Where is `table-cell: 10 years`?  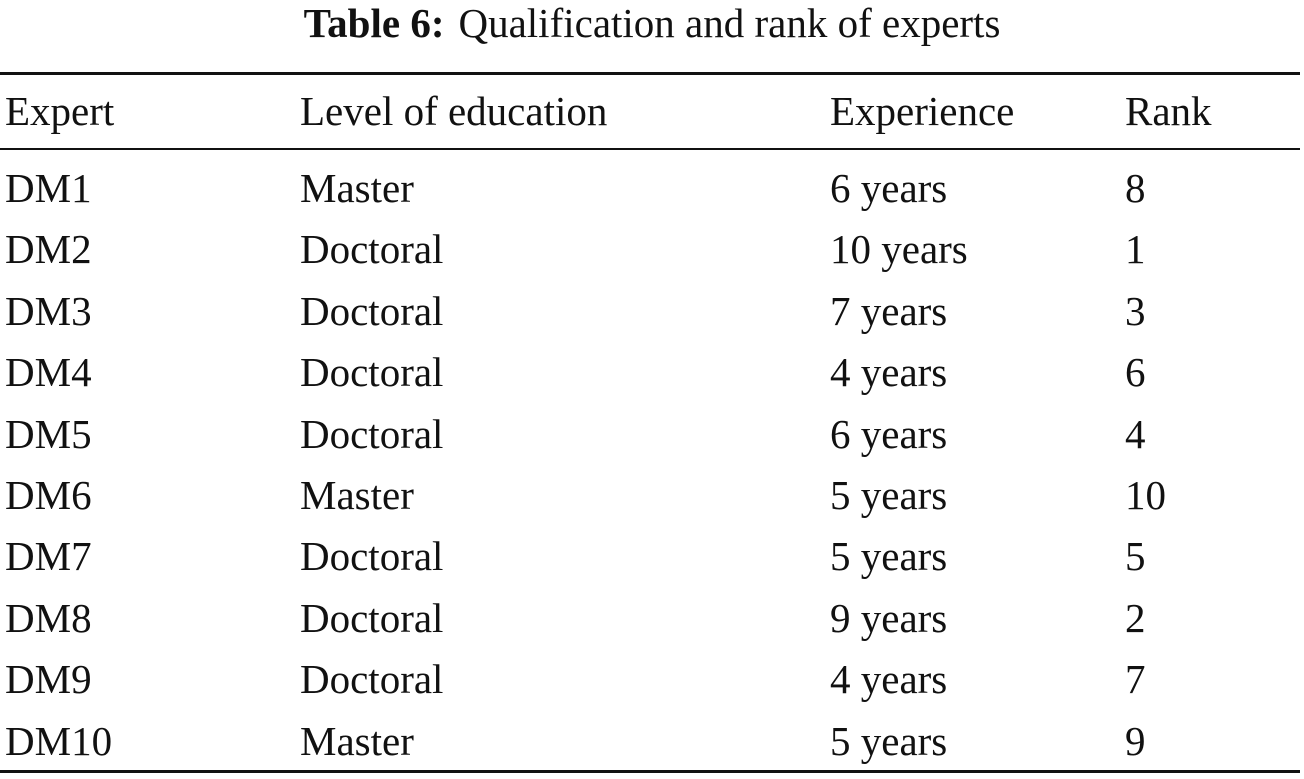
table-cell: 10 years is located at coordinates (899, 249).